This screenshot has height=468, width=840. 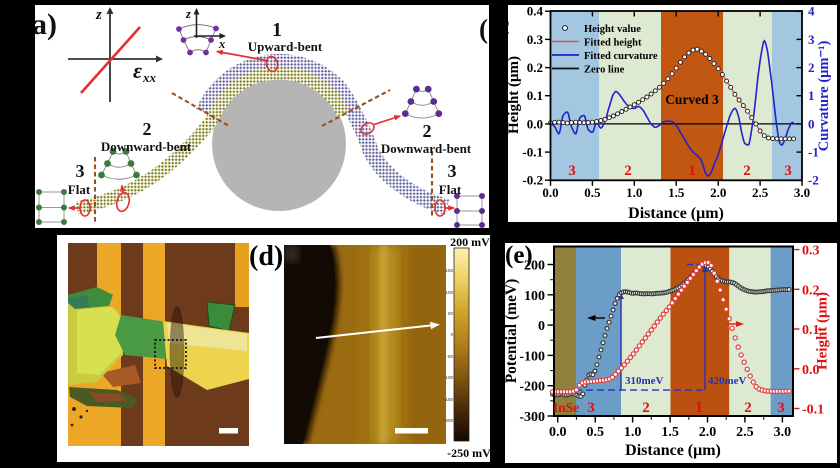 I want to click on svg-text: -150, so click(x=449, y=399).